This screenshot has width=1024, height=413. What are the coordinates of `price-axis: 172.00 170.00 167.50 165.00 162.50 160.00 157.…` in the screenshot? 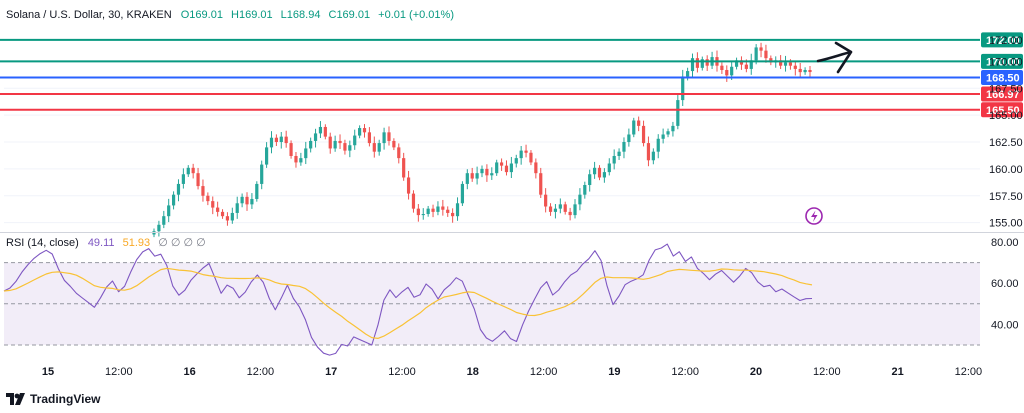 It's located at (1006, 132).